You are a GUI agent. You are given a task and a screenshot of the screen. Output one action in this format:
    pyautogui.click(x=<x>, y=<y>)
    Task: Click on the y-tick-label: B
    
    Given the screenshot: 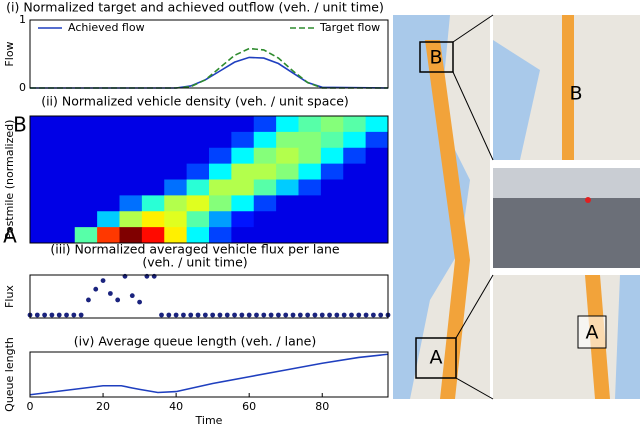 What is the action you would take?
    pyautogui.click(x=20, y=125)
    